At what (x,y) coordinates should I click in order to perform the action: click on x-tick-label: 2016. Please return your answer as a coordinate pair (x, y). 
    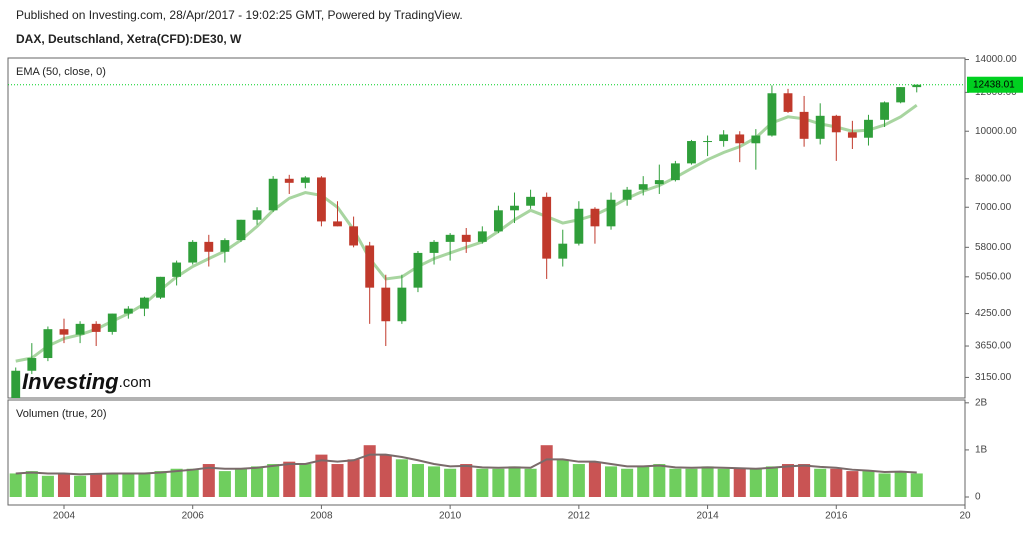
    Looking at the image, I should click on (836, 516).